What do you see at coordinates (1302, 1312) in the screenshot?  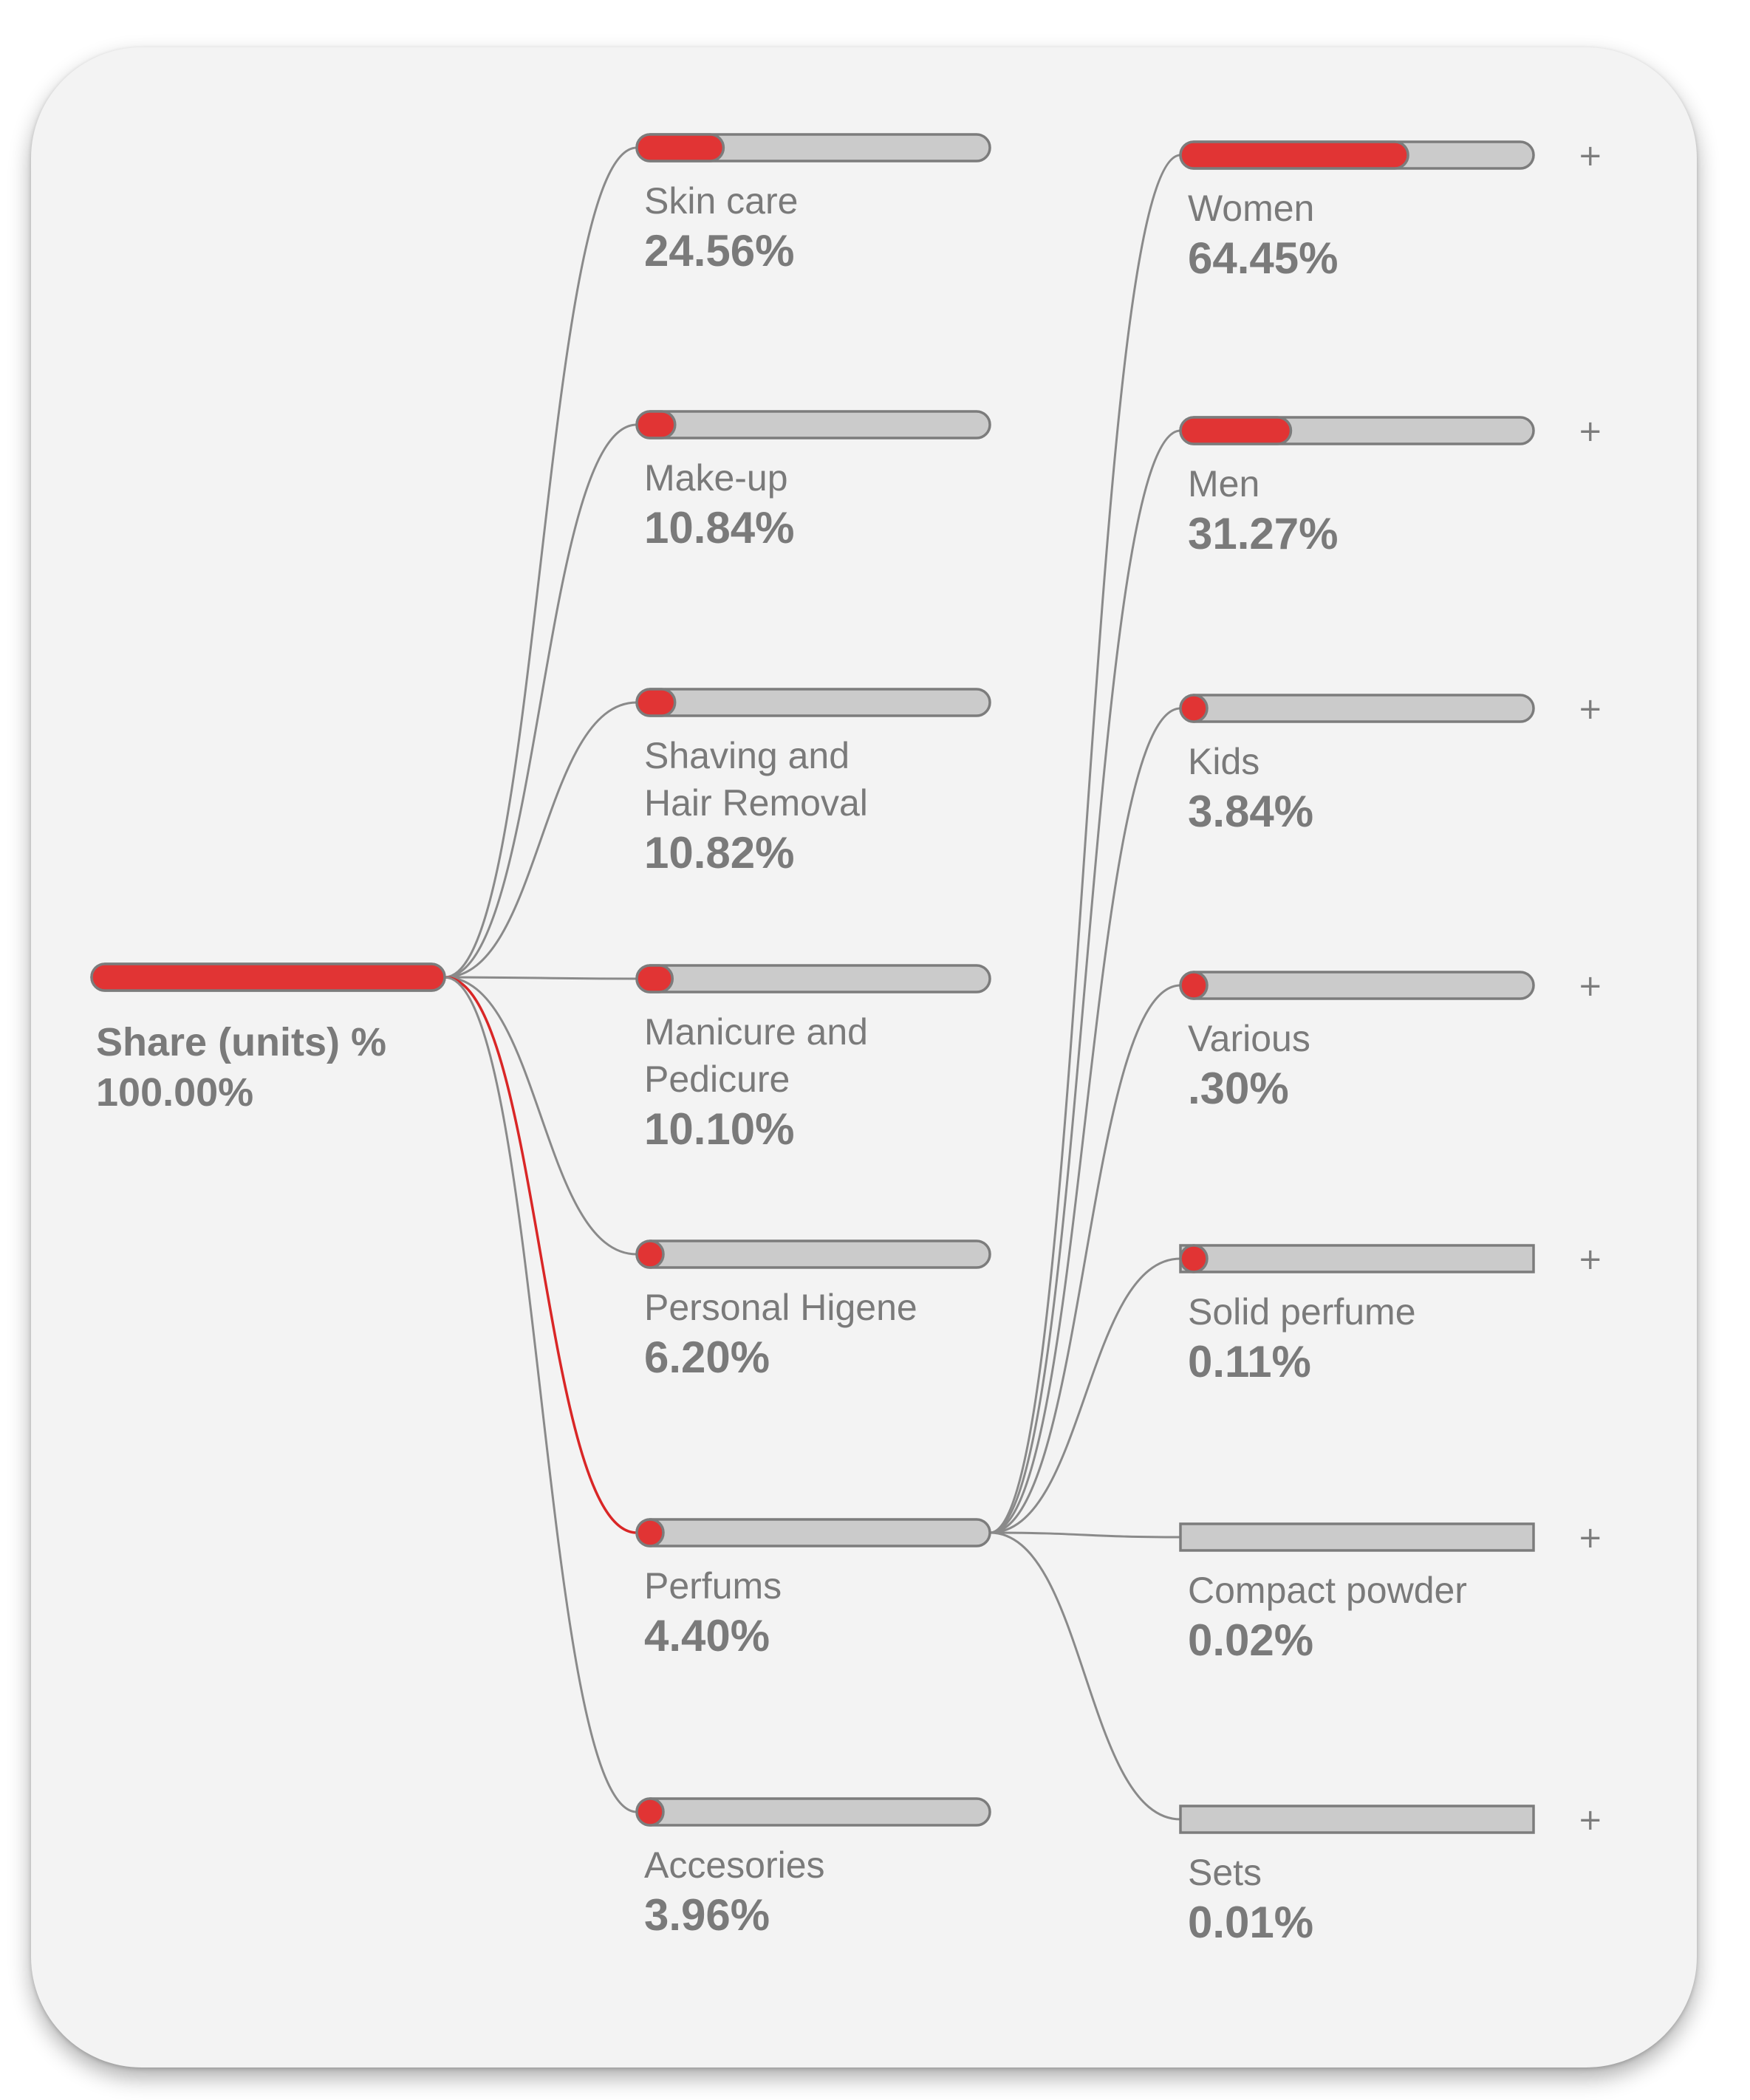 I see `node-solid-perfume-name: Solid perfume` at bounding box center [1302, 1312].